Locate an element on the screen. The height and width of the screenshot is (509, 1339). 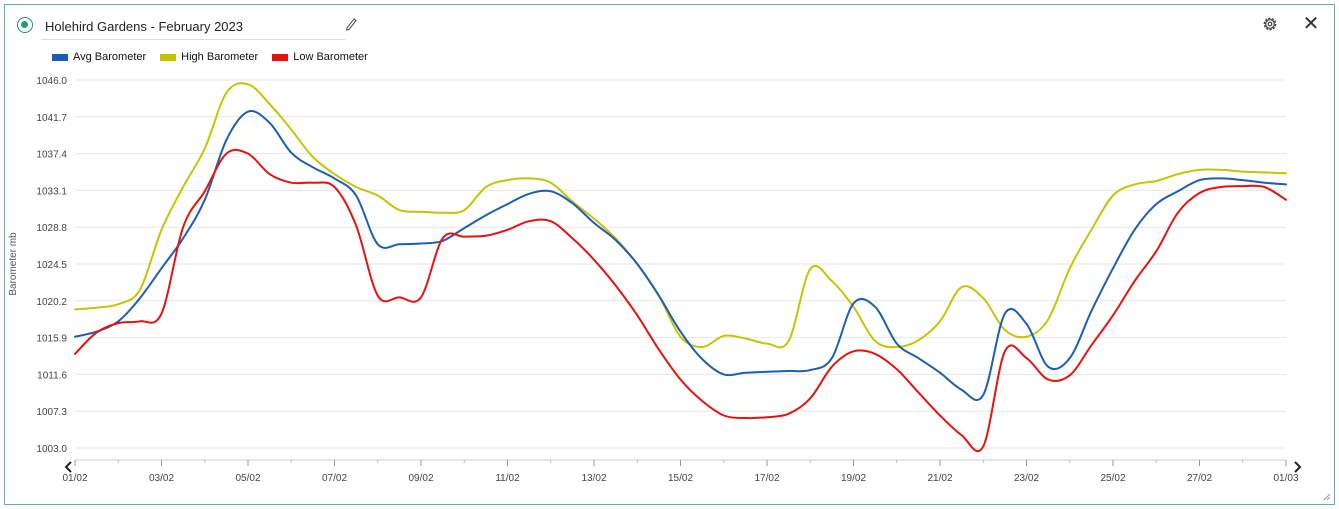
legend-label-high: High Barometer is located at coordinates (220, 57).